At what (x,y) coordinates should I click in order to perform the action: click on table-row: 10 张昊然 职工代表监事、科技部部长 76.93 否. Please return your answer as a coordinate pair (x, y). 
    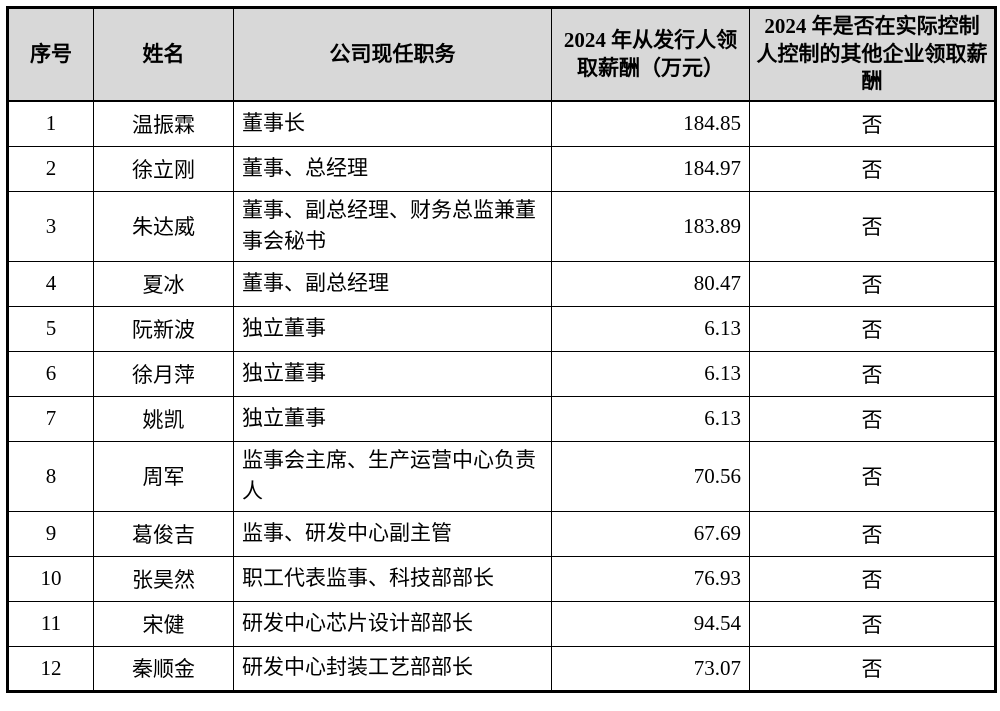
    Looking at the image, I should click on (501, 578).